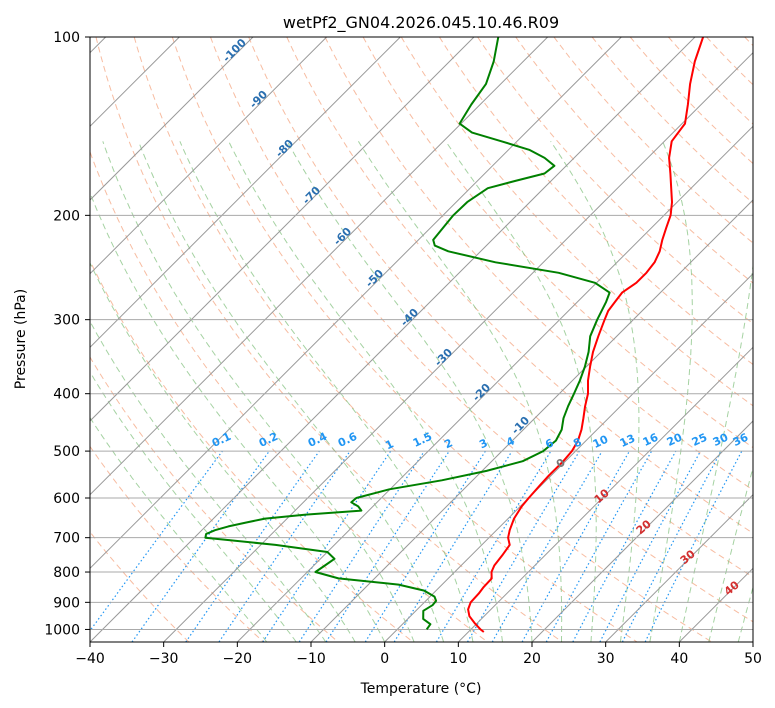  Describe the element at coordinates (651, 440) in the screenshot. I see `mixing-ratio-label: 16` at that location.